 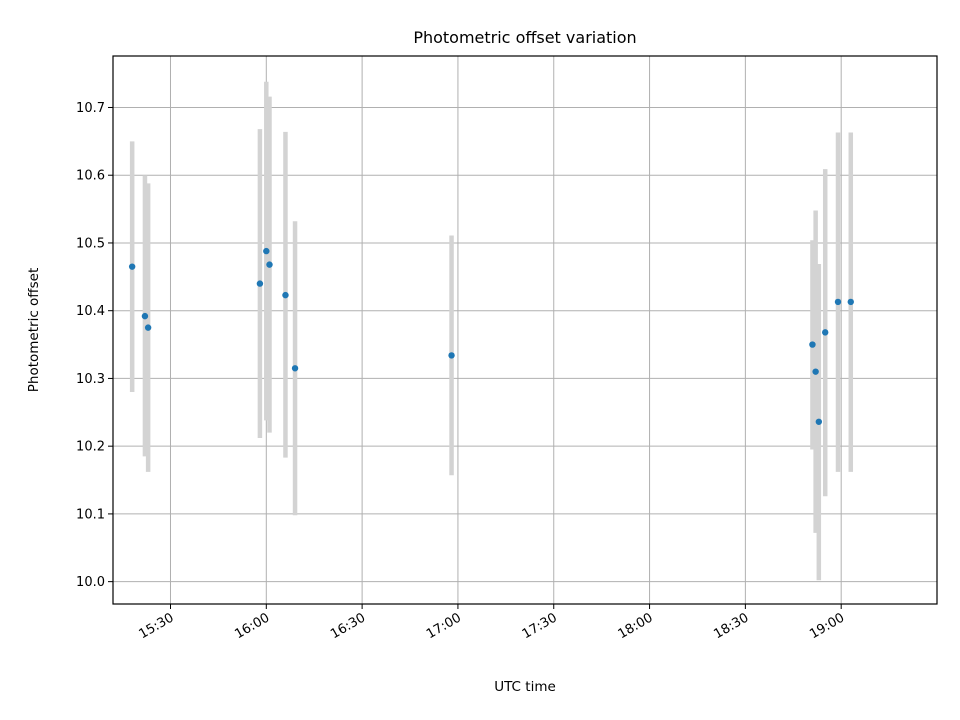 What do you see at coordinates (90, 447) in the screenshot?
I see `y-tick-label: 10.2` at bounding box center [90, 447].